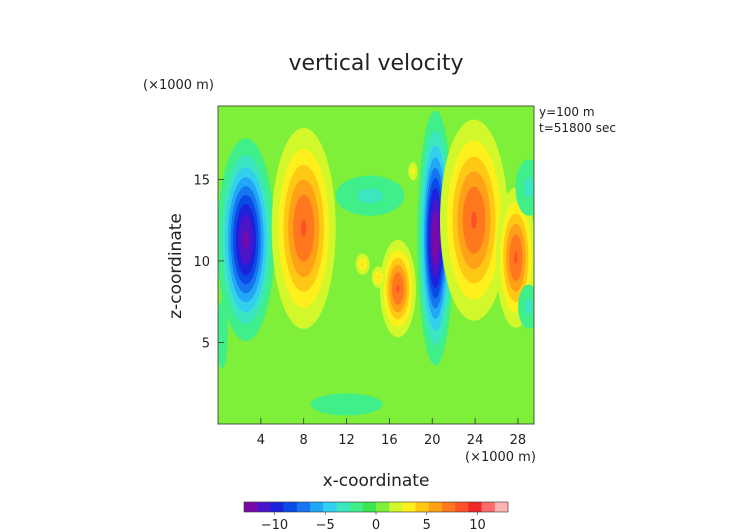 The height and width of the screenshot is (532, 752). What do you see at coordinates (178, 85) in the screenshot?
I see `y-axis-unit: (×1000 m)` at bounding box center [178, 85].